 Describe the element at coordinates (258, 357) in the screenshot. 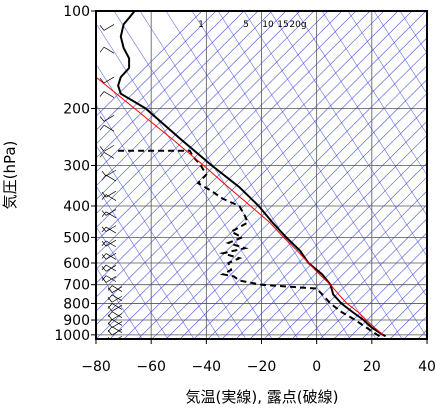

I see `x-axis-ticks: −80 −60 −40 −20 0 20 40` at that location.